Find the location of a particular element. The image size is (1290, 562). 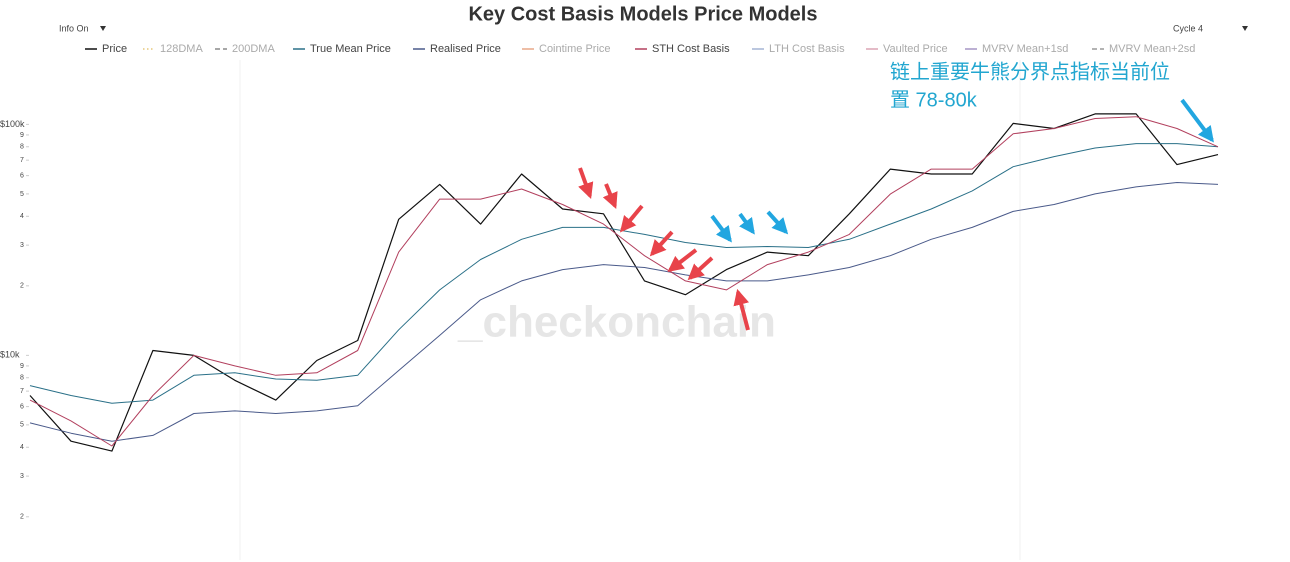

legend-label: Vaulted Price is located at coordinates (915, 49).